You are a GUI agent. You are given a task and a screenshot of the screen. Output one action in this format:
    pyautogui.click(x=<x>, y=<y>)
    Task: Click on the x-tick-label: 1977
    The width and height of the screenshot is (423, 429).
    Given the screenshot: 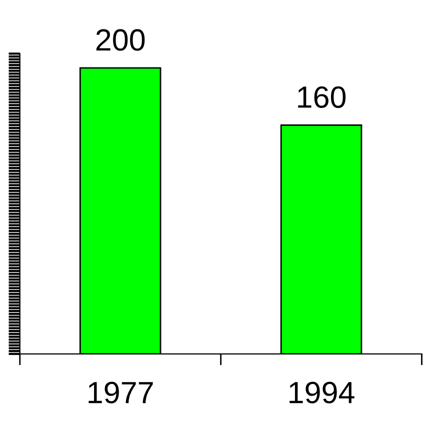 What is the action you would take?
    pyautogui.click(x=120, y=393)
    